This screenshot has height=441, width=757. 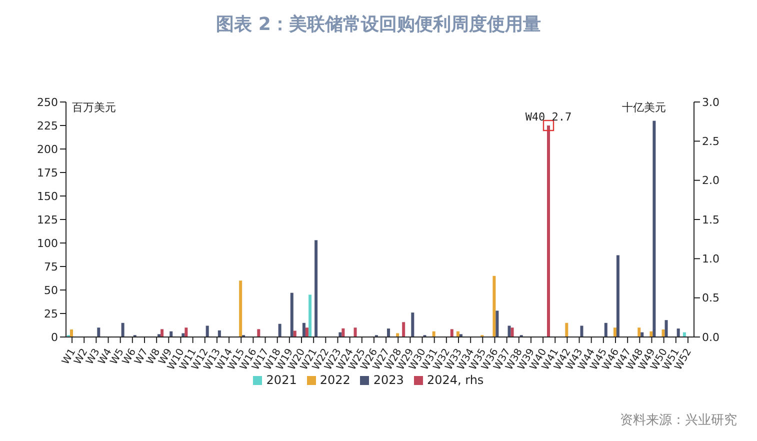 What do you see at coordinates (548, 117) in the screenshot?
I see `annotation: W40 2.7` at bounding box center [548, 117].